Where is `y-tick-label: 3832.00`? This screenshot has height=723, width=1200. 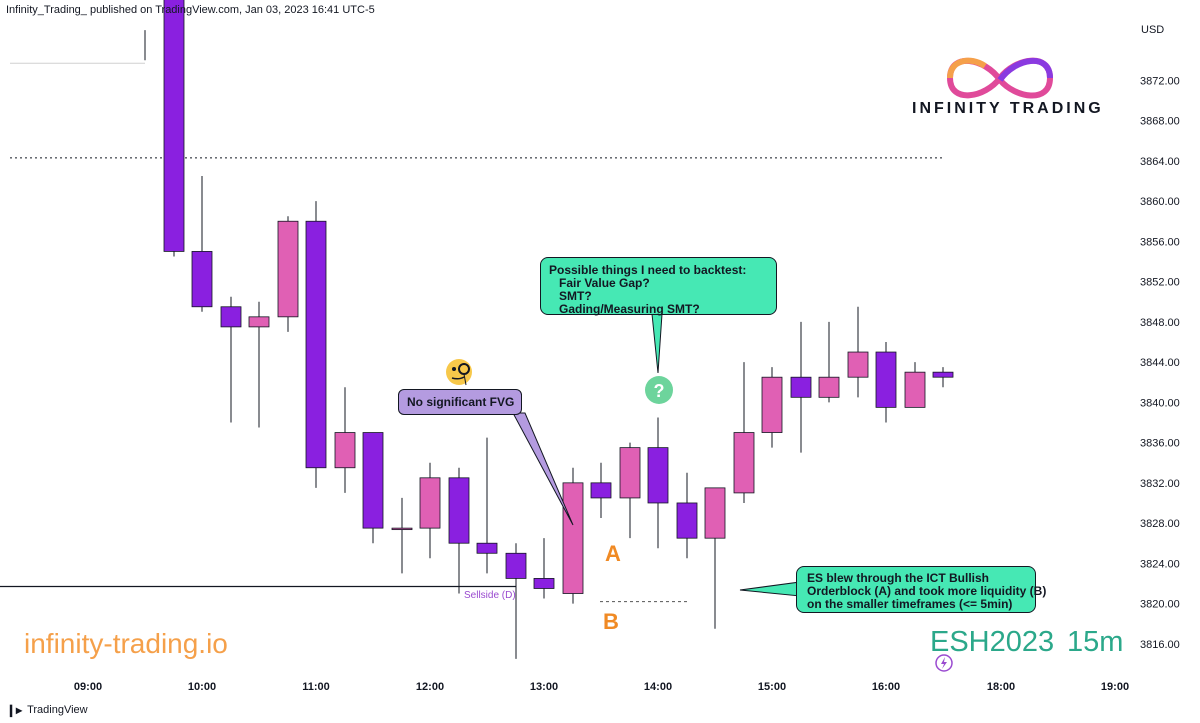
y-tick-label: 3832.00 is located at coordinates (1160, 484).